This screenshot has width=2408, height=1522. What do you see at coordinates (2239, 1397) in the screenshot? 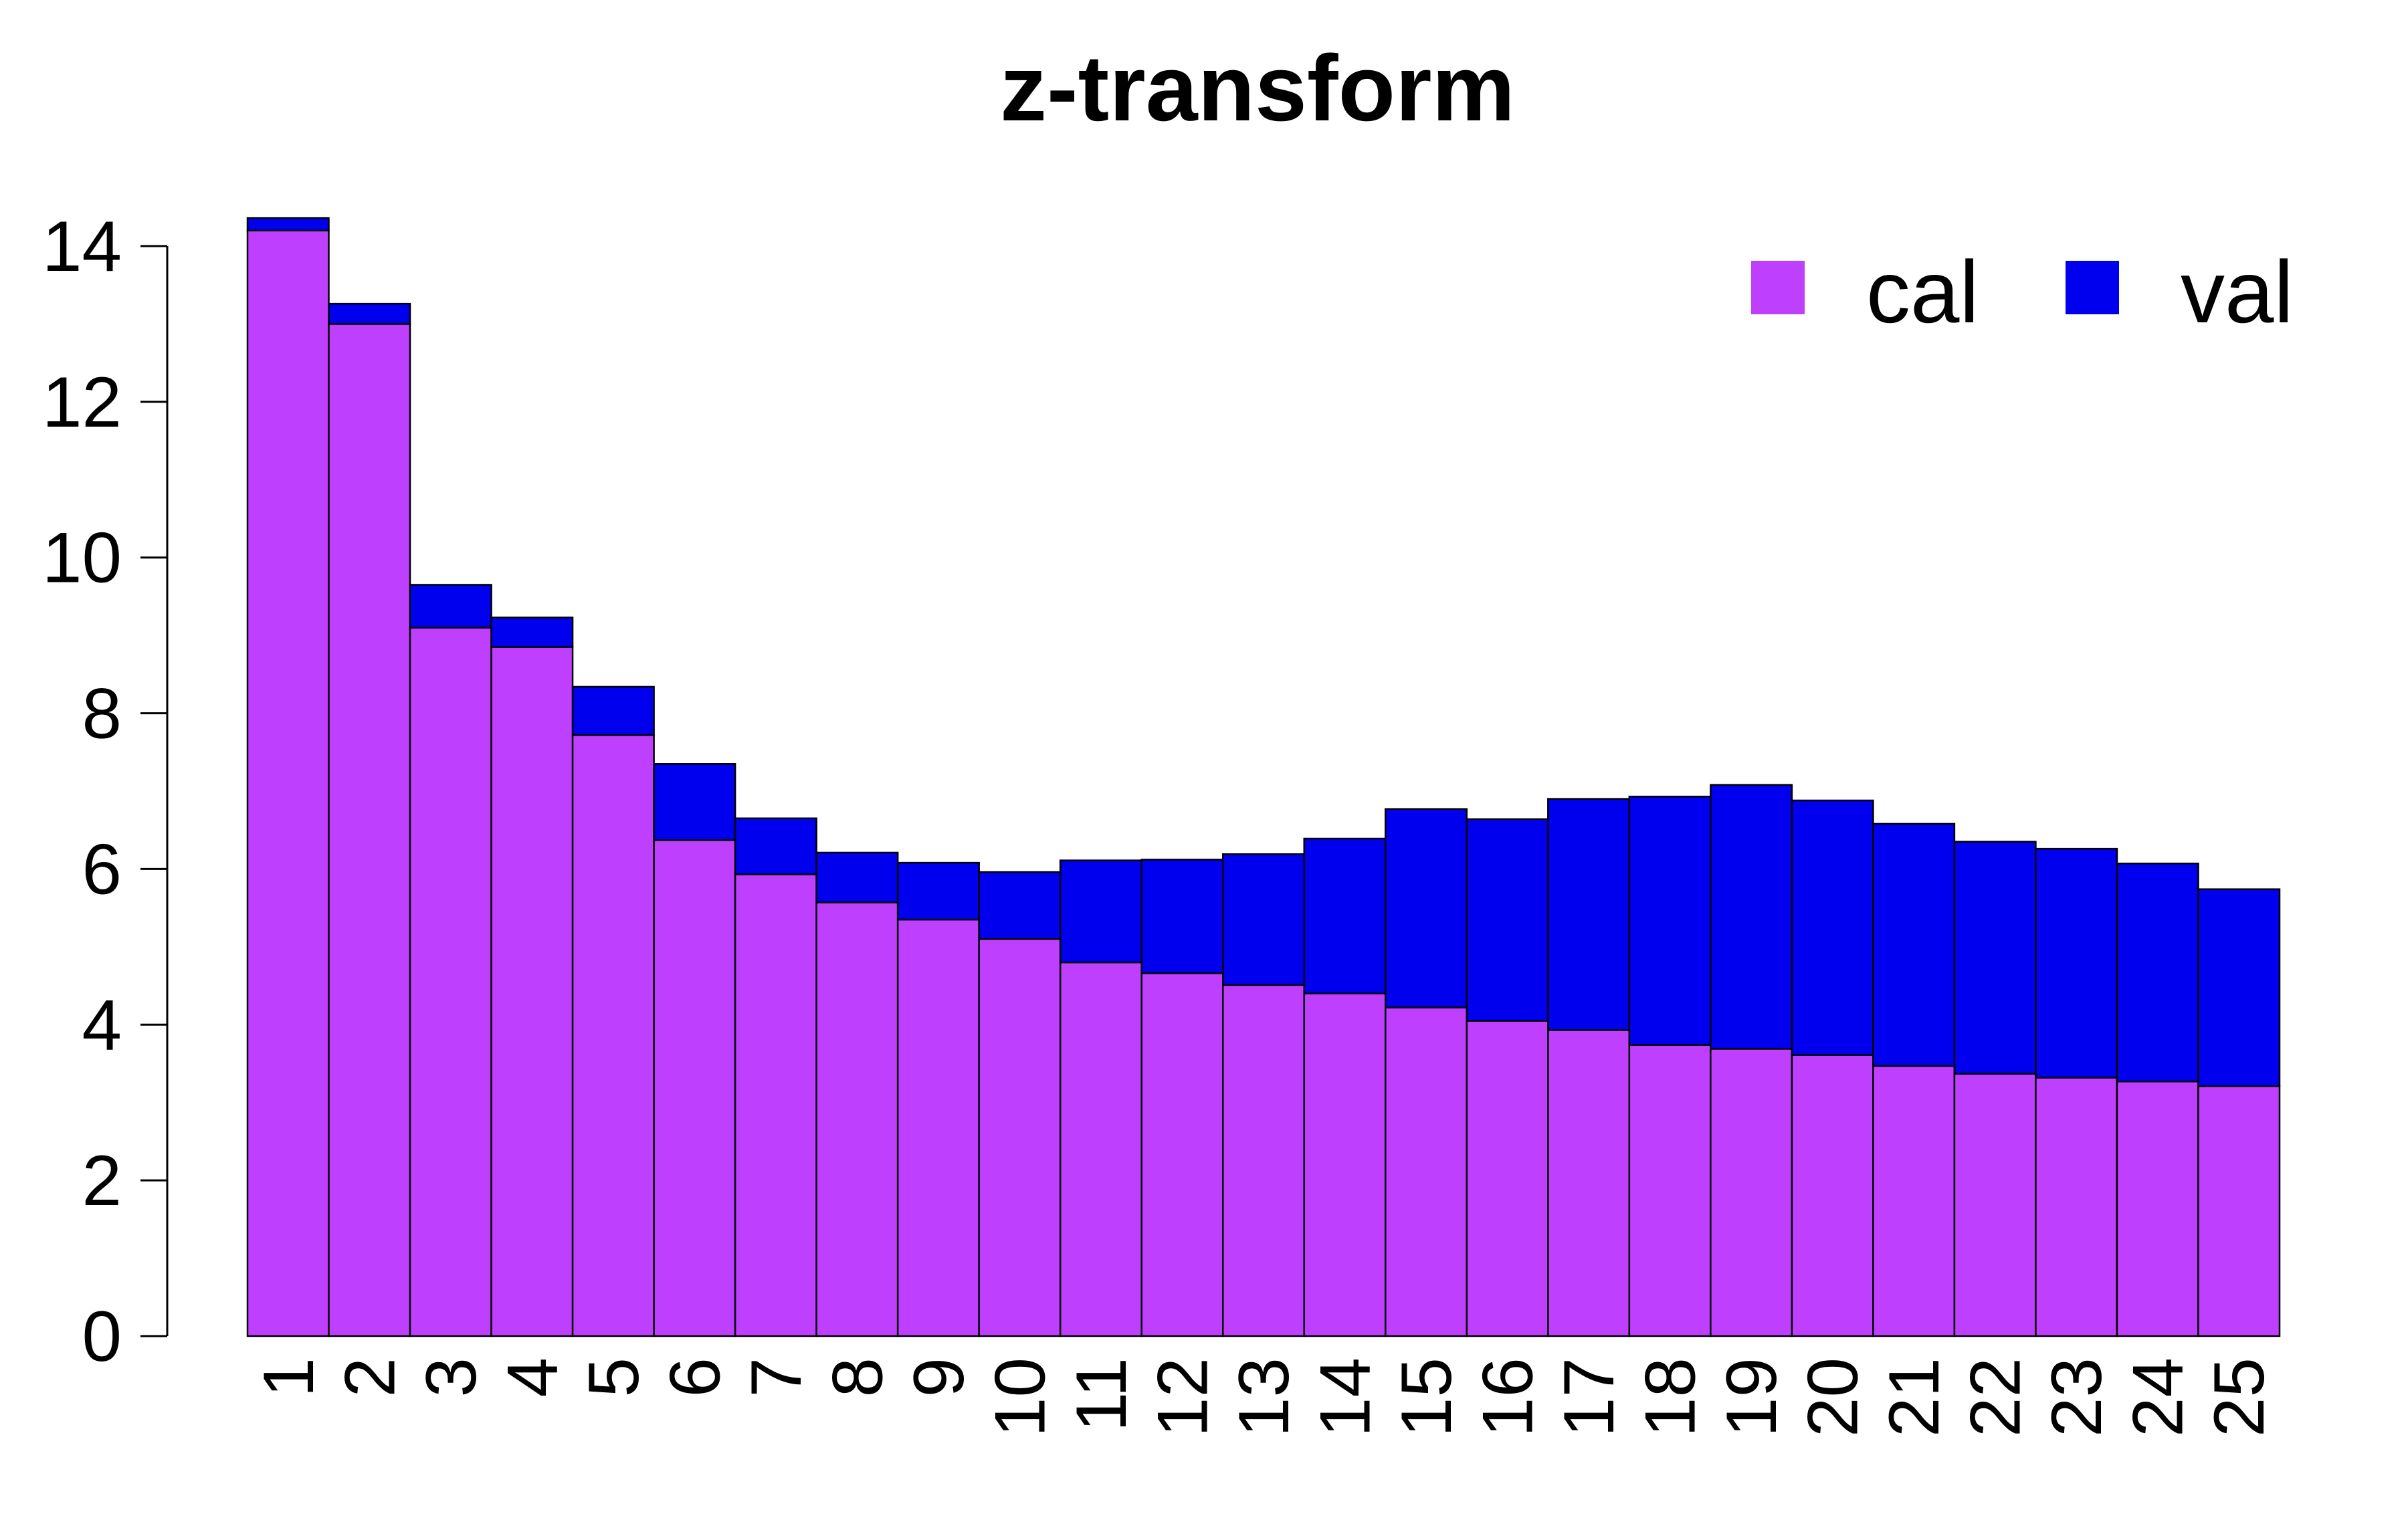
I see `x-tick-label: 25` at bounding box center [2239, 1397].